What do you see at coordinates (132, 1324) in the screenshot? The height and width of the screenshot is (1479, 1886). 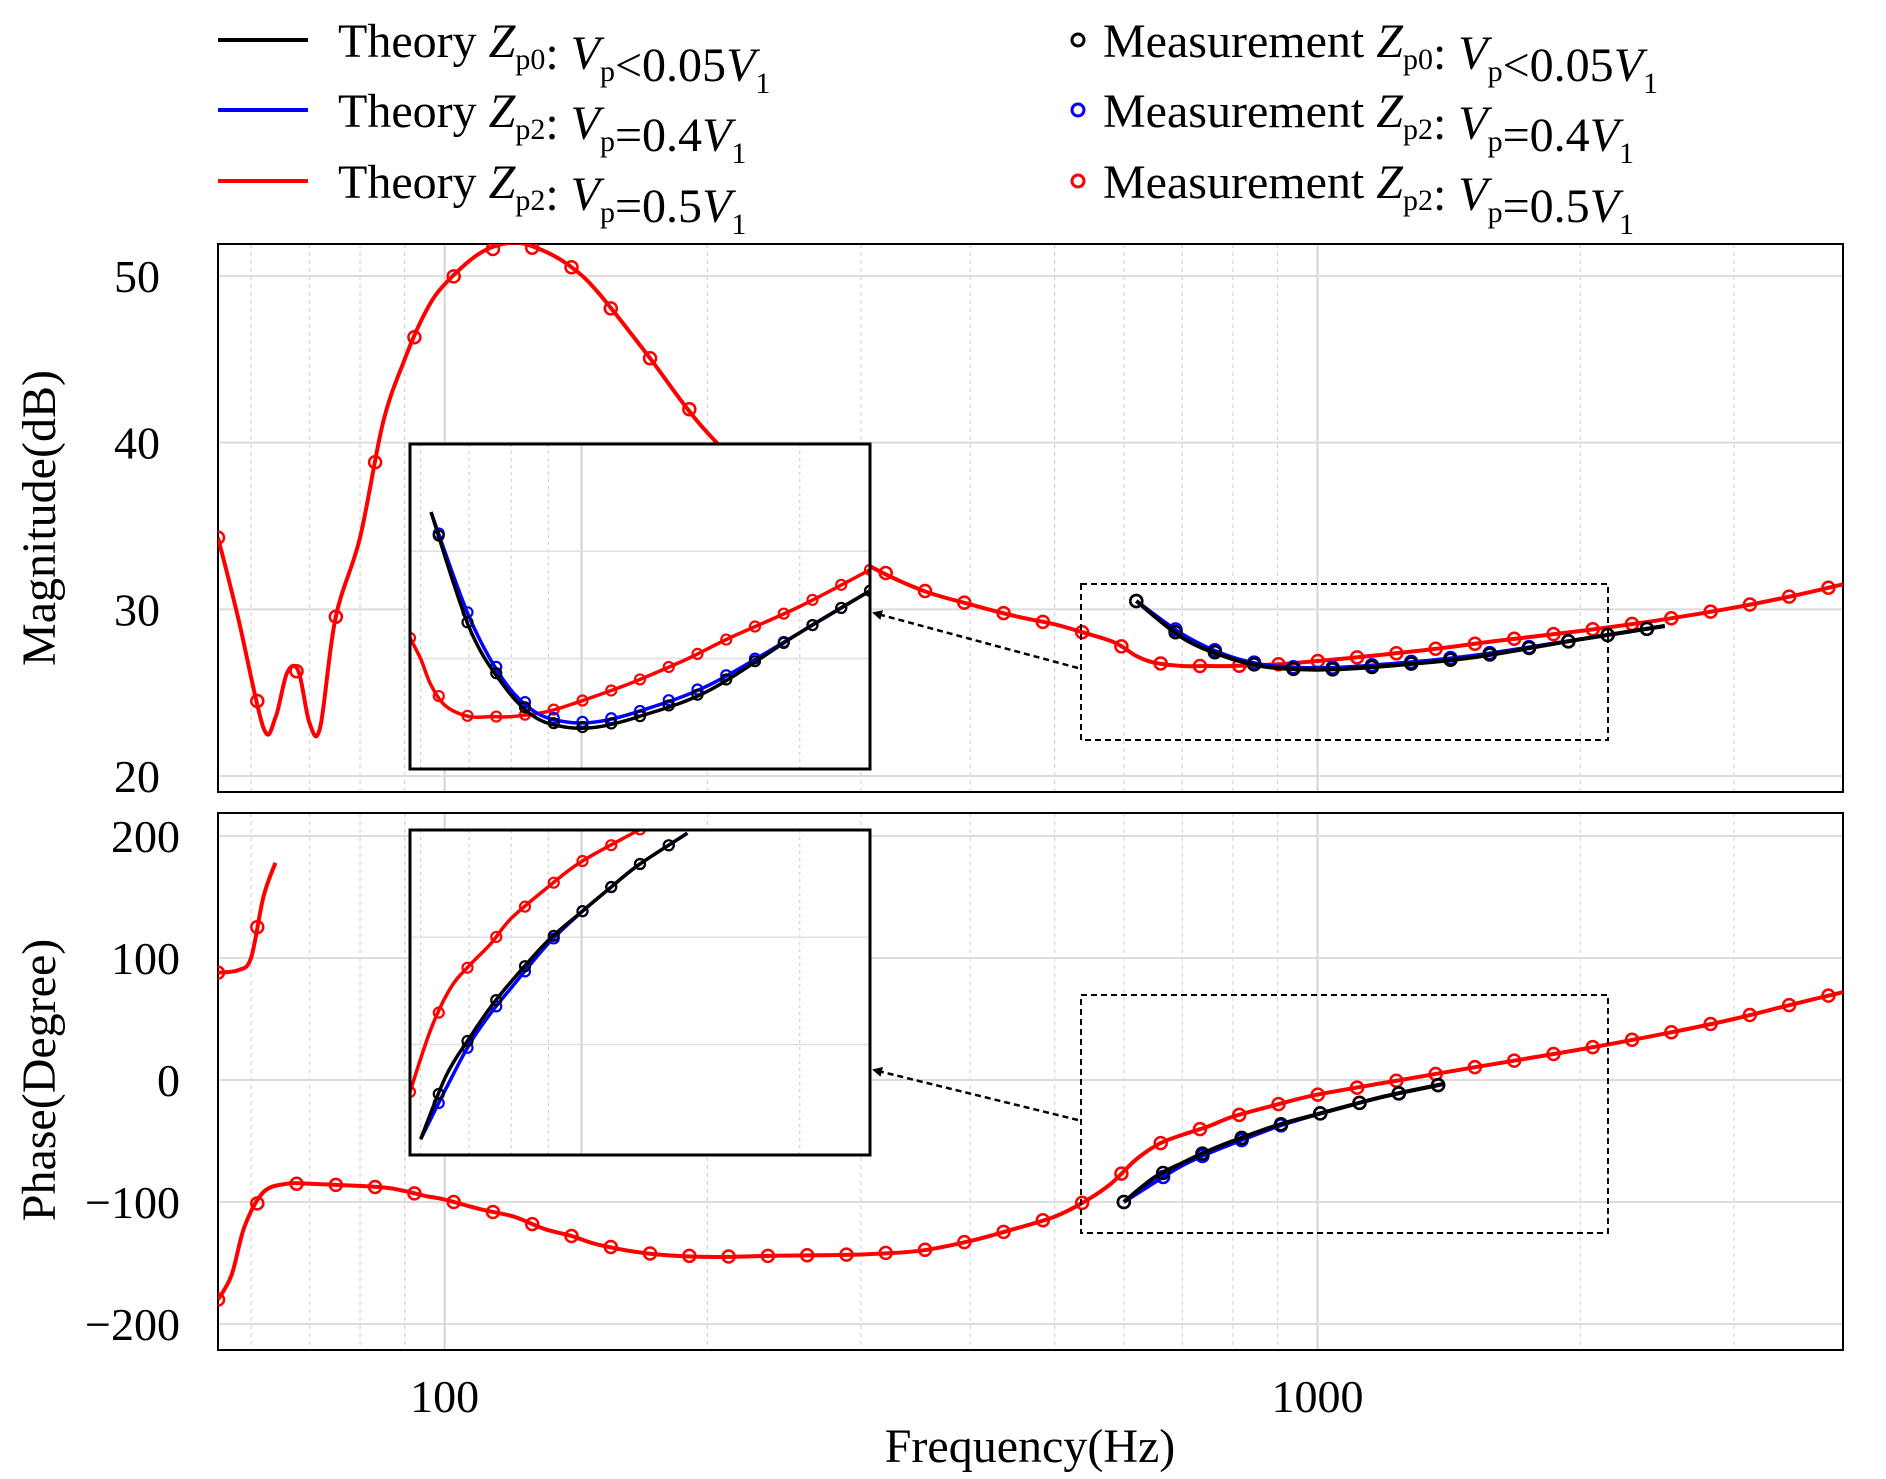 I see `phase-tick-label: −200` at bounding box center [132, 1324].